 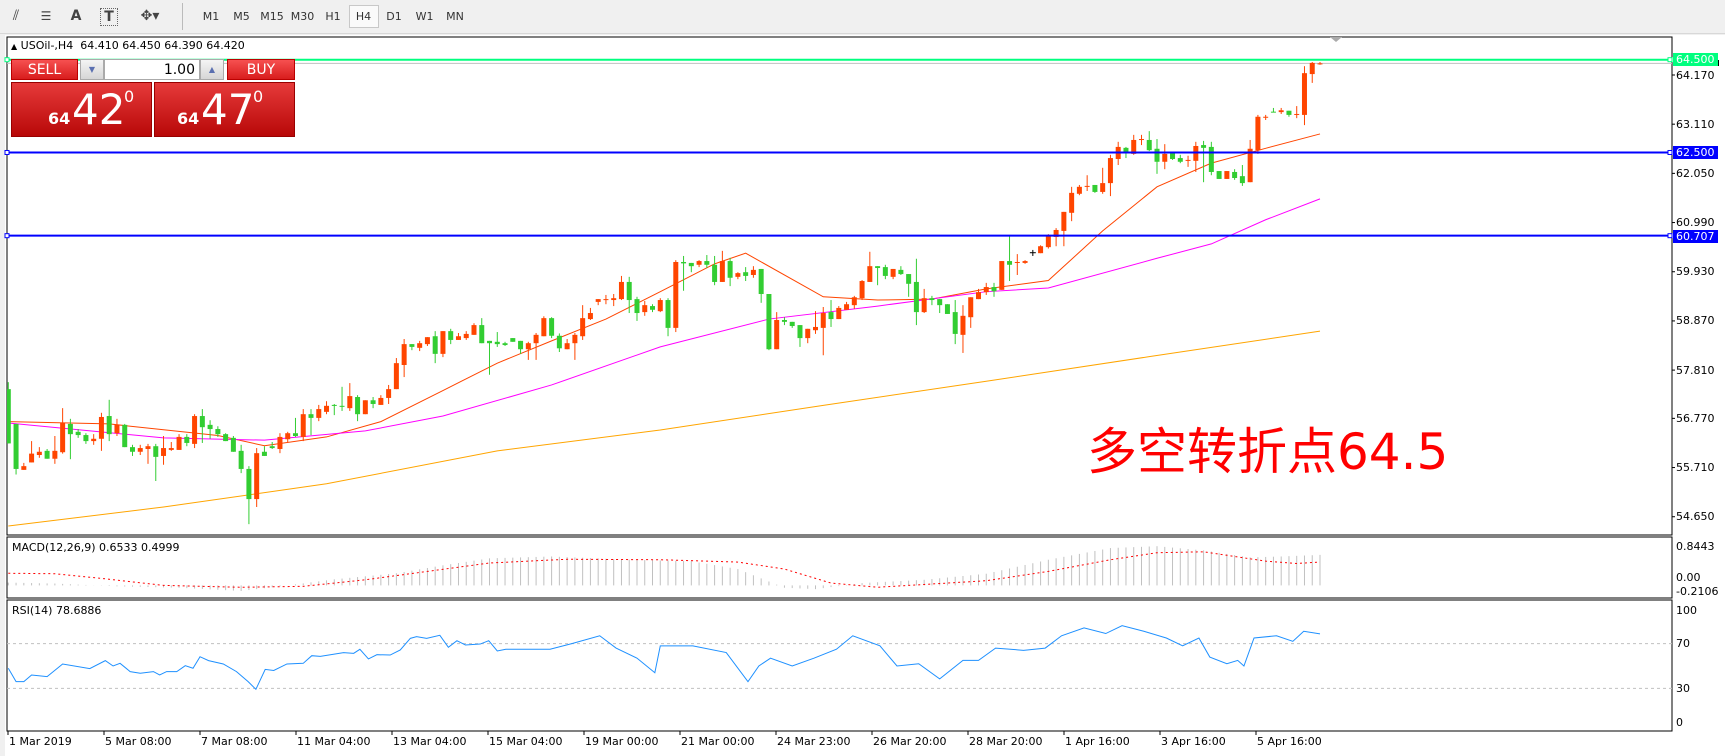 I want to click on fibonacci-fan-icon: ☰, so click(x=46, y=16).